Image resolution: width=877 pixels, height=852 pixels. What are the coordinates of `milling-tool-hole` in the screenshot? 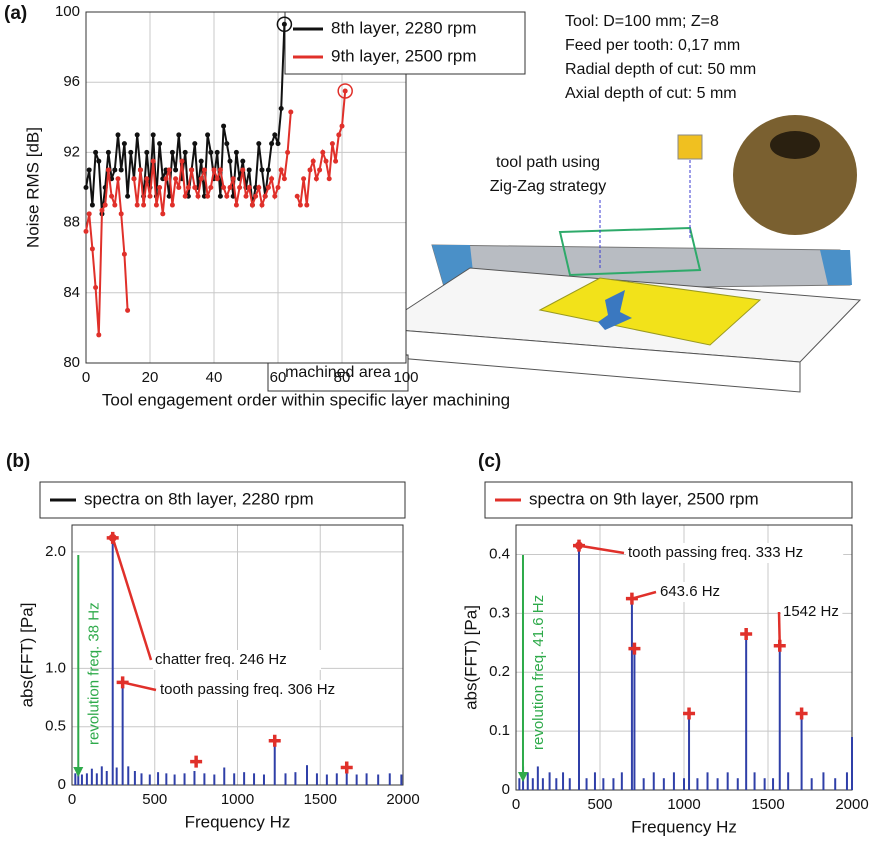 It's located at (795, 145).